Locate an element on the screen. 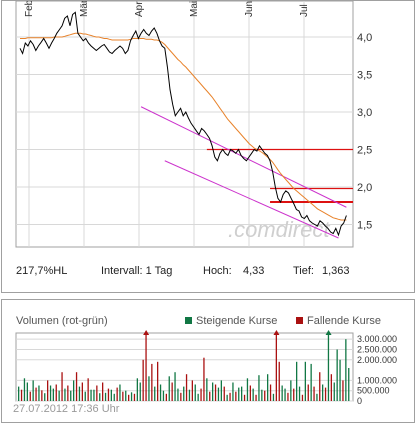 The width and height of the screenshot is (418, 425). legend-rising-label: Steigende Kurse is located at coordinates (237, 321).